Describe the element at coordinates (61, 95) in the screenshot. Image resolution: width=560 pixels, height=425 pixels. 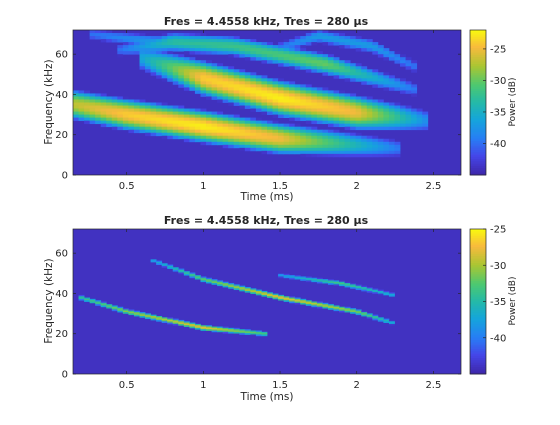
I see `y-tick-label: 40` at that location.